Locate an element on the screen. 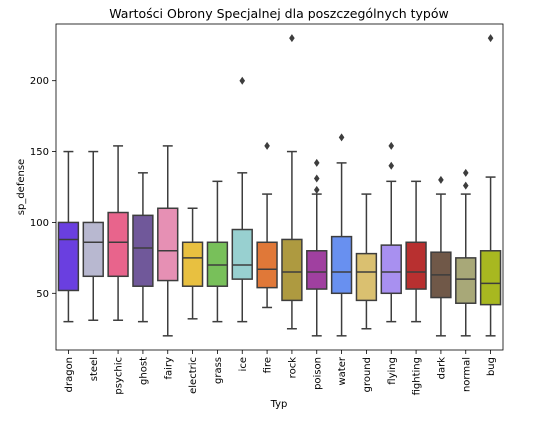 This screenshot has height=421, width=542. x-tick-label: ghost is located at coordinates (143, 371).